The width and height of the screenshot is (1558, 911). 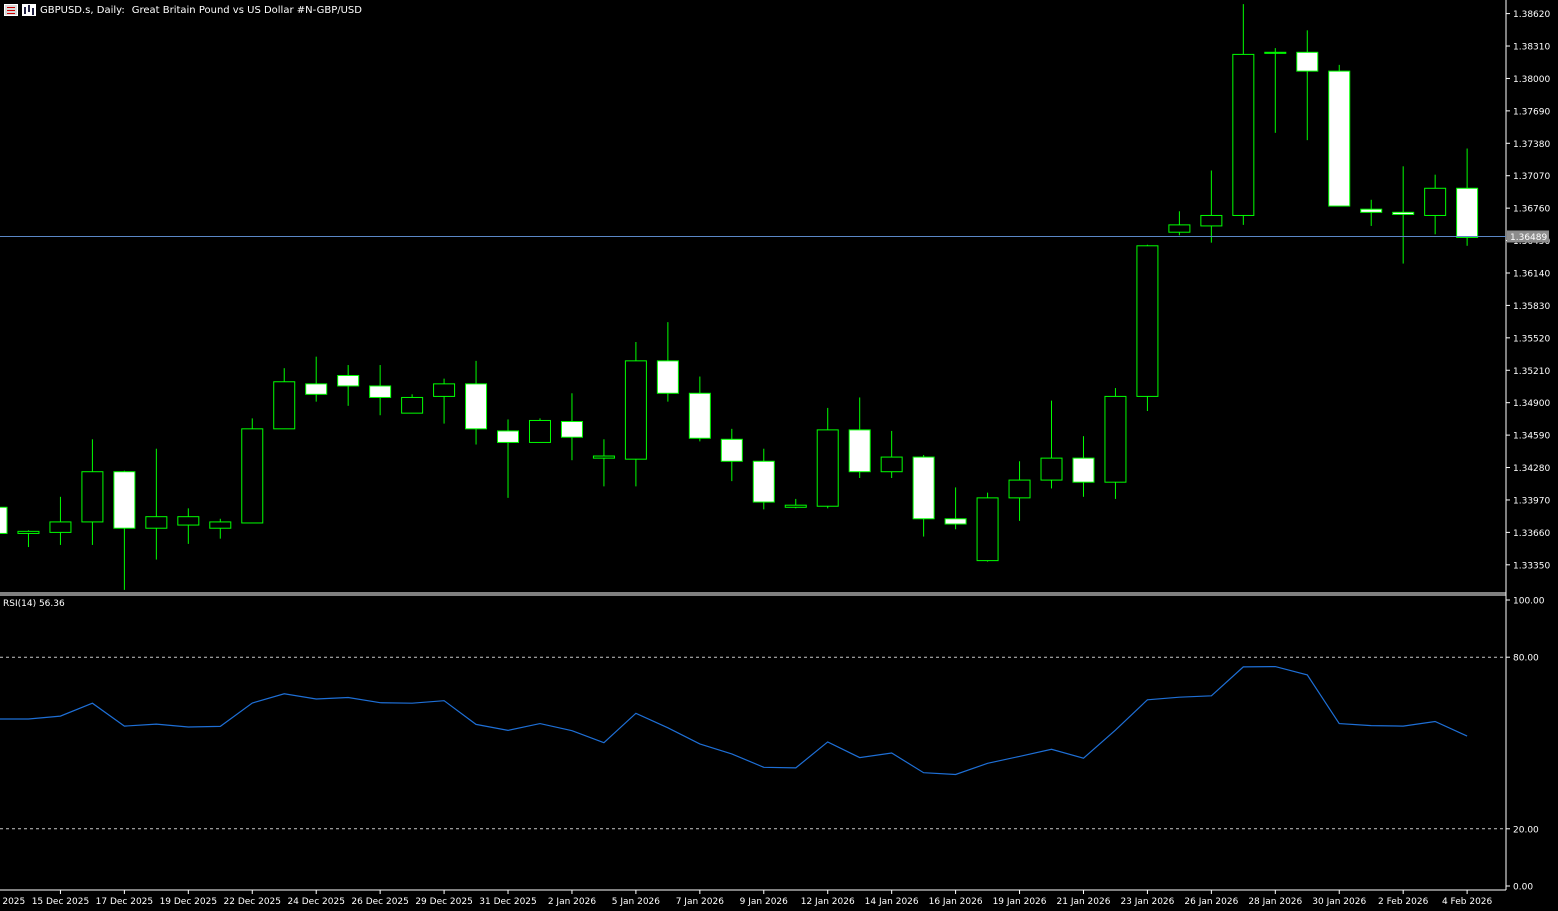 What do you see at coordinates (253, 902) in the screenshot?
I see `time-tick-label: 22 Dec 2025` at bounding box center [253, 902].